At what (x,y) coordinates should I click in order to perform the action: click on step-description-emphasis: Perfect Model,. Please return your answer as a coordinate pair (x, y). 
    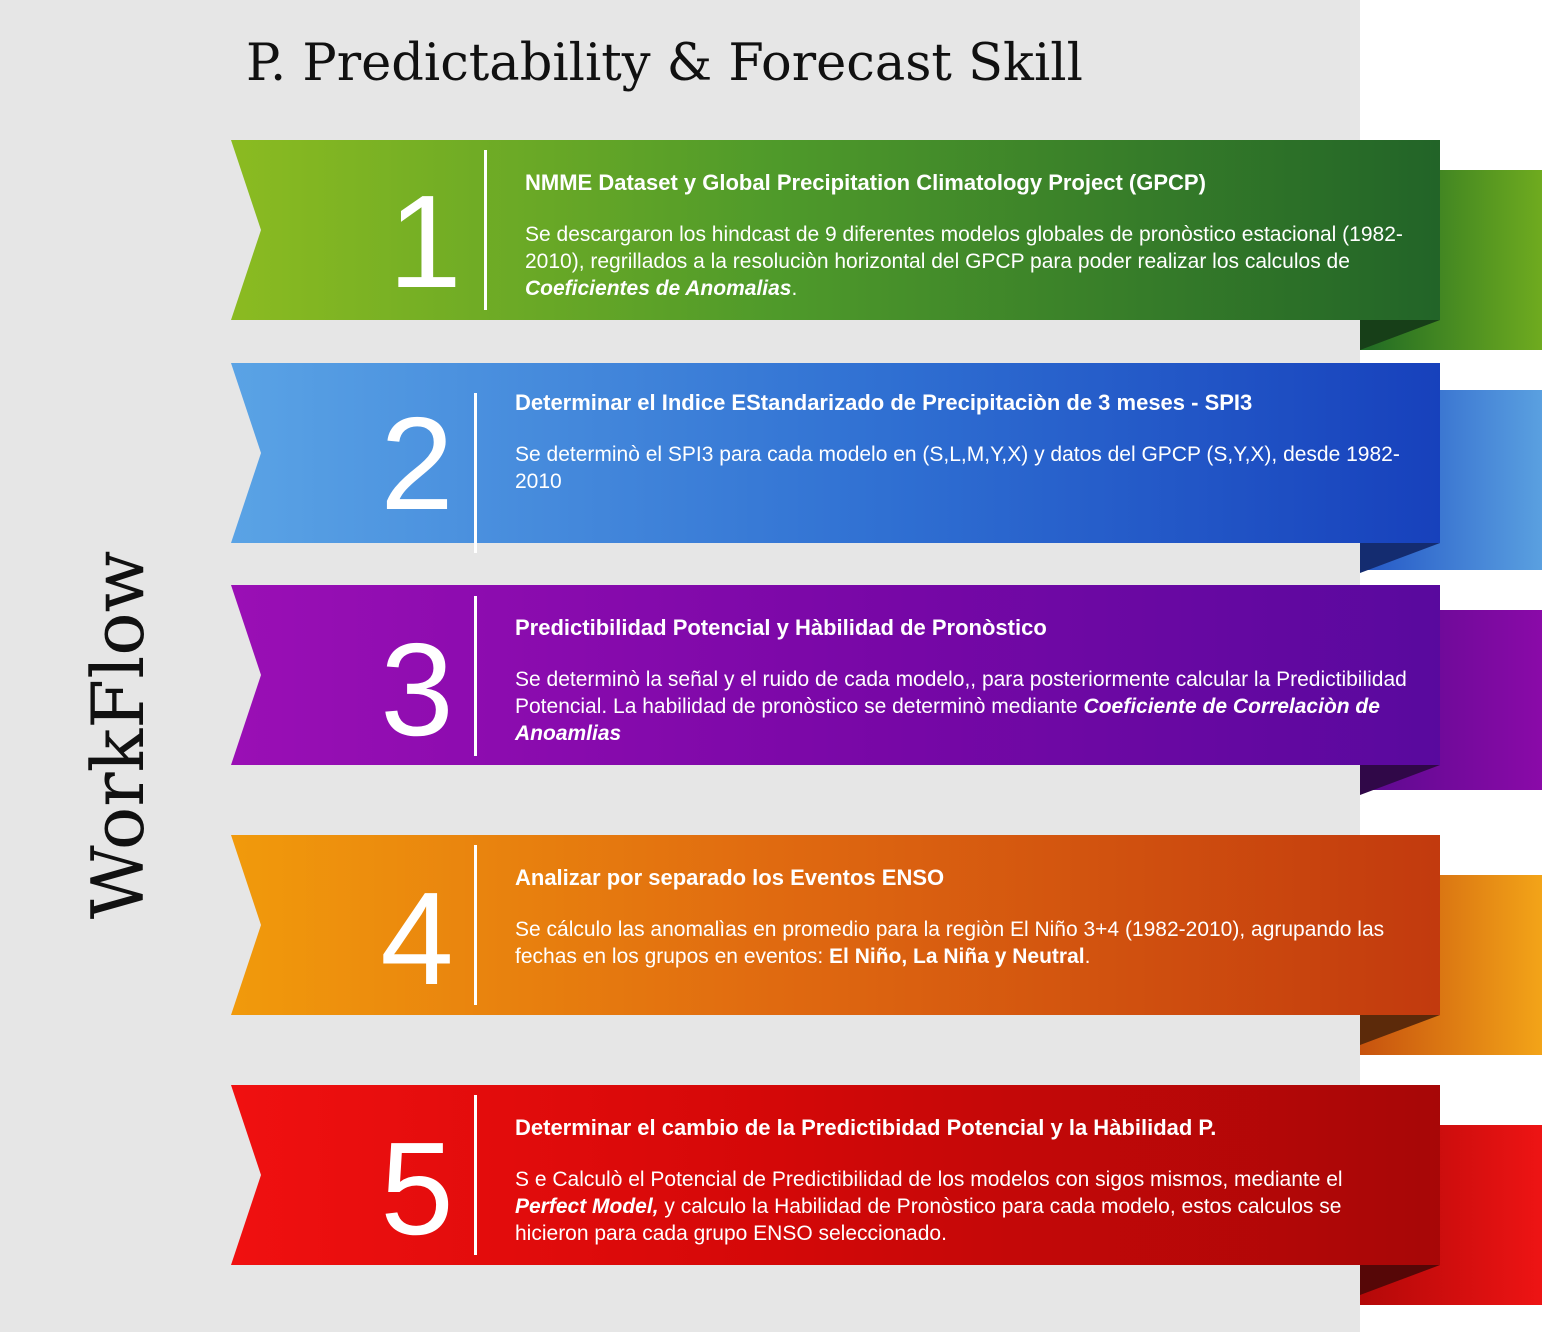
    Looking at the image, I should click on (587, 1206).